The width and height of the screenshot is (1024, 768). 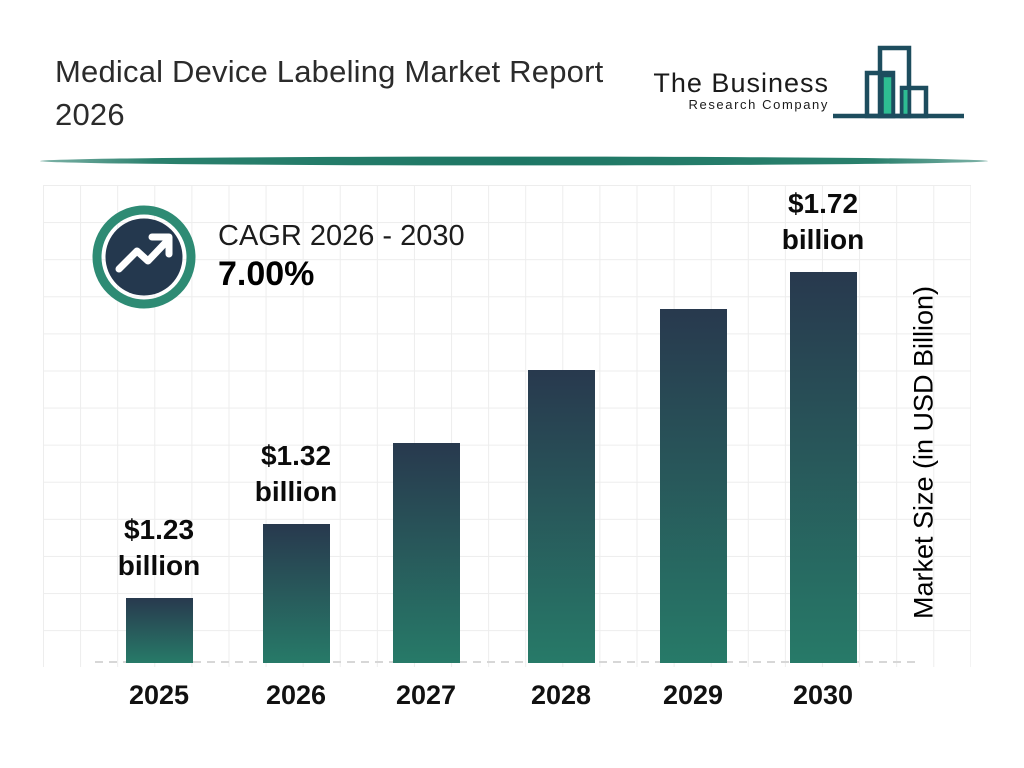 I want to click on bar-2027, so click(x=426, y=553).